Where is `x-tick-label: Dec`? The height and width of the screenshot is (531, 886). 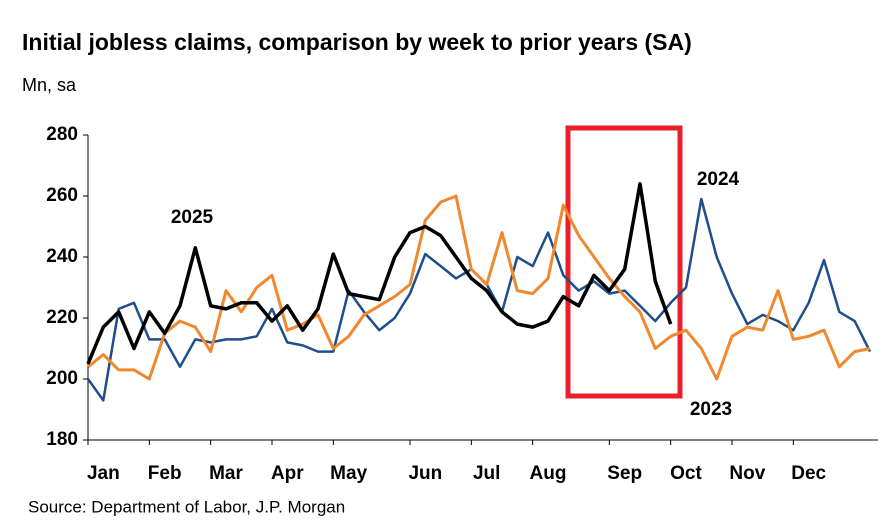
x-tick-label: Dec is located at coordinates (808, 473).